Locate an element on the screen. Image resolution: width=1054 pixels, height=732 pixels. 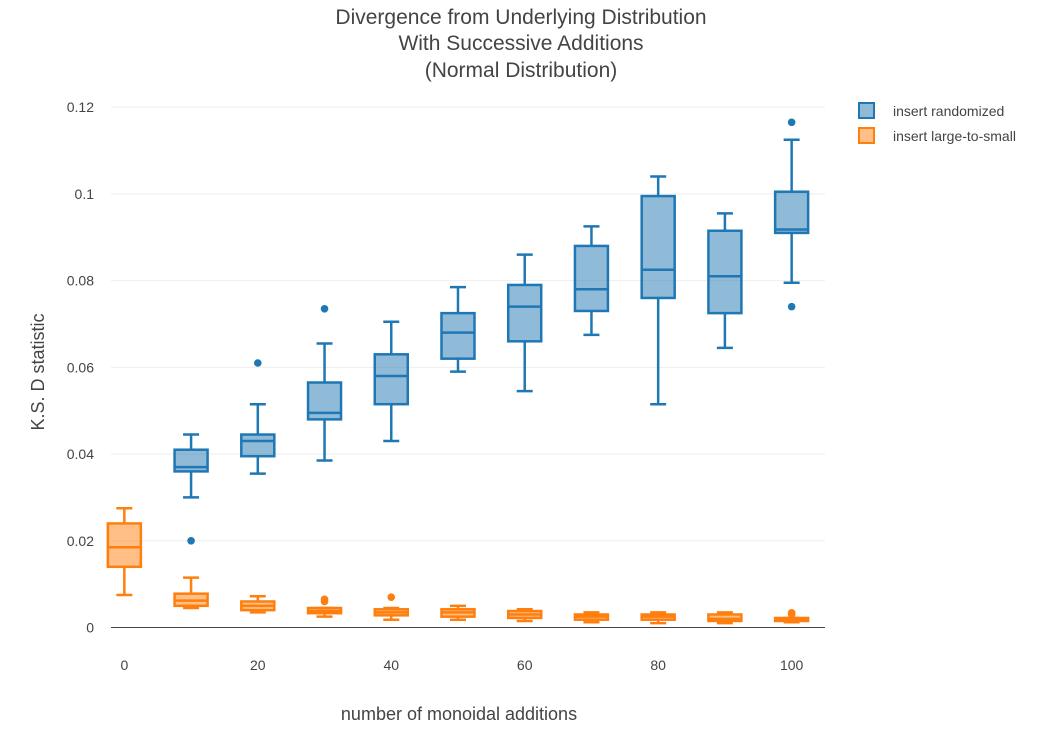
x-tick-label: 20 is located at coordinates (258, 665).